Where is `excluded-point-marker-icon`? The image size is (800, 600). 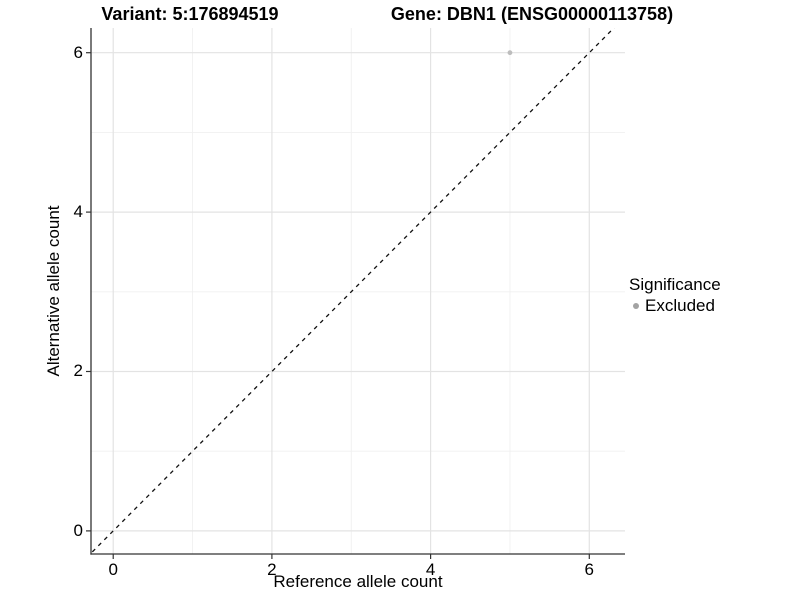 excluded-point-marker-icon is located at coordinates (636, 306).